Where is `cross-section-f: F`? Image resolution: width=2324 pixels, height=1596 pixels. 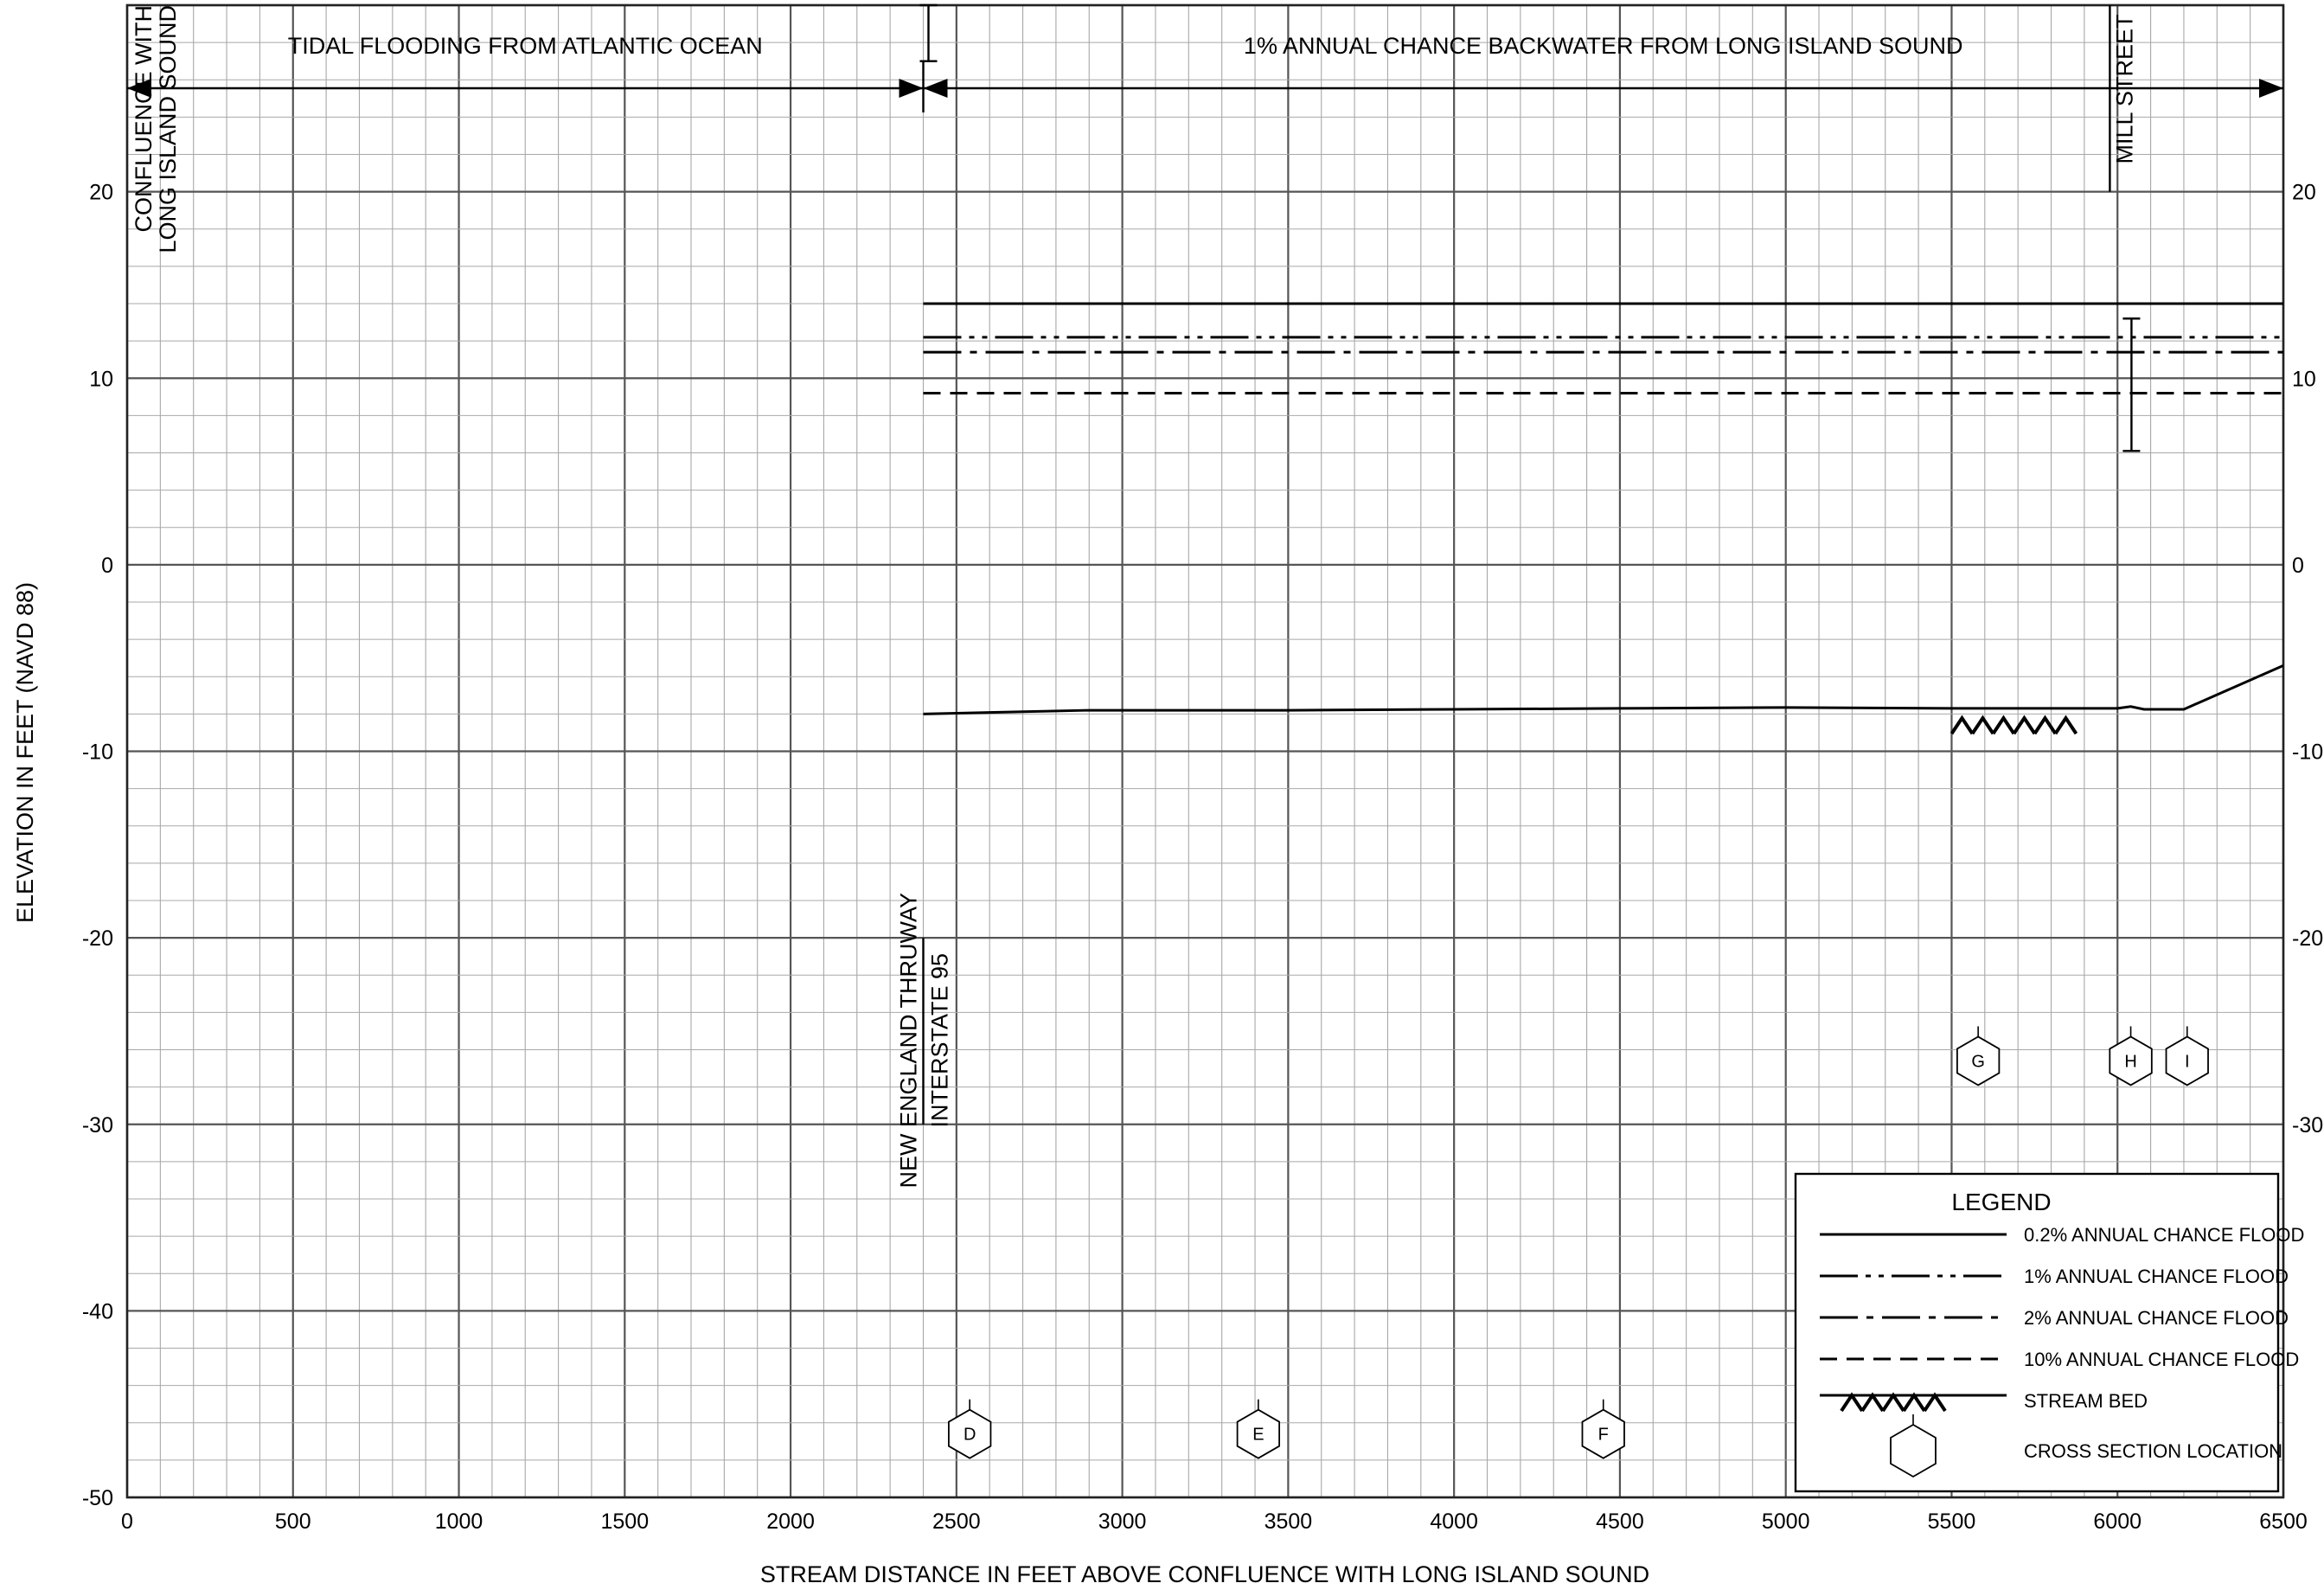
cross-section-f: F is located at coordinates (1603, 1429).